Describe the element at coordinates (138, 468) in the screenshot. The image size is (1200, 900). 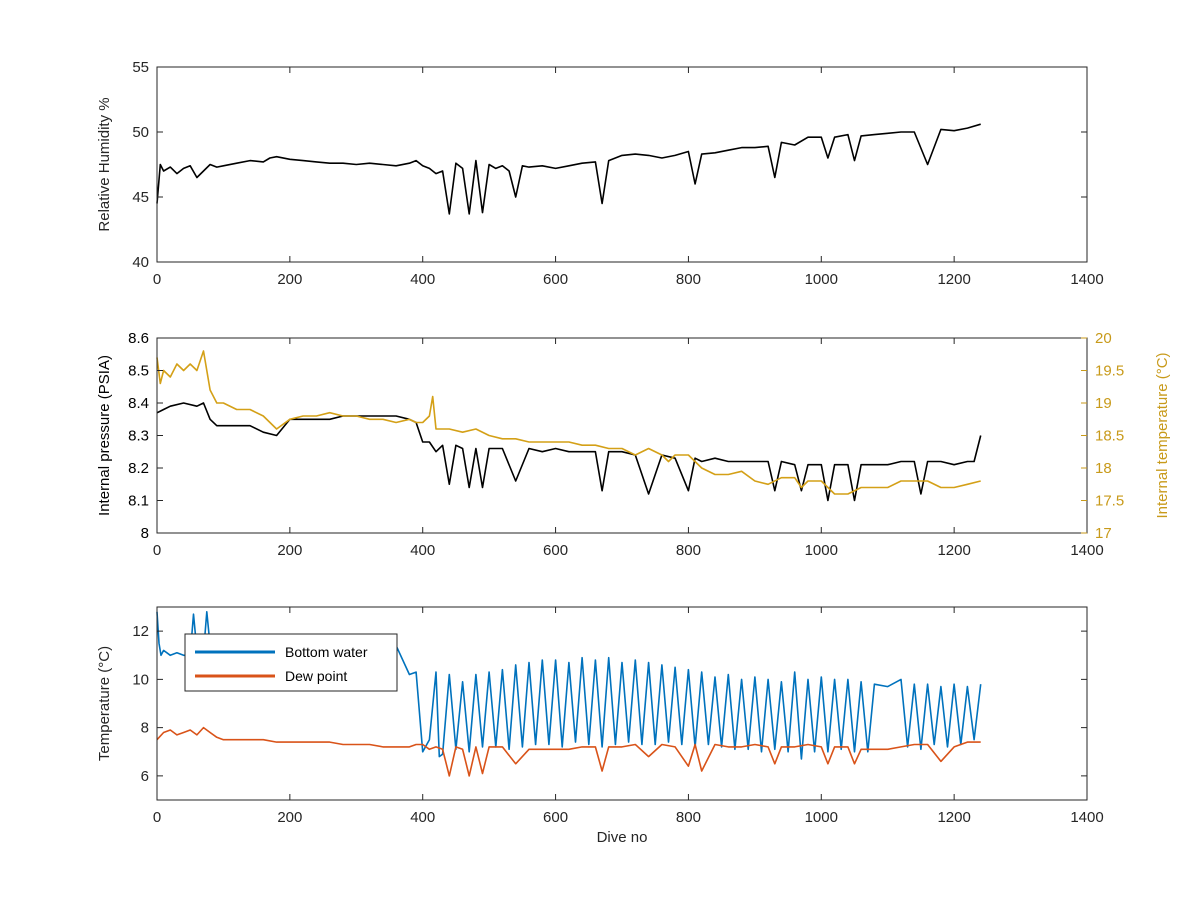
I see `y-tick-label-8-2: 8.2` at that location.